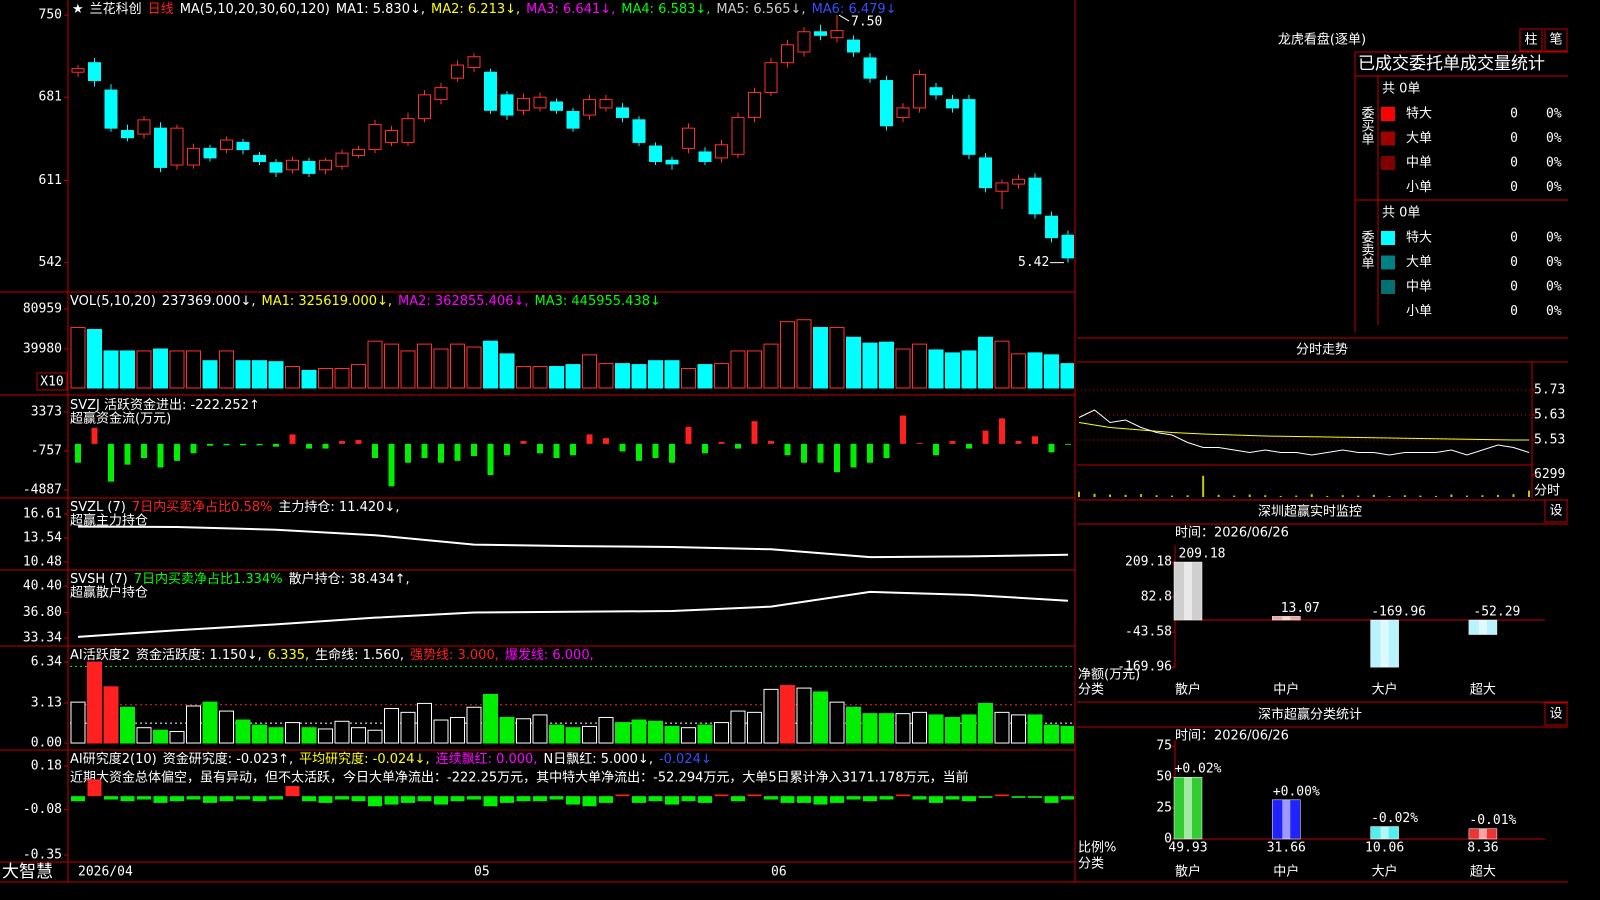 The image size is (1600, 900). I want to click on panel-subtitle: 超赢散户持仓, so click(109, 593).